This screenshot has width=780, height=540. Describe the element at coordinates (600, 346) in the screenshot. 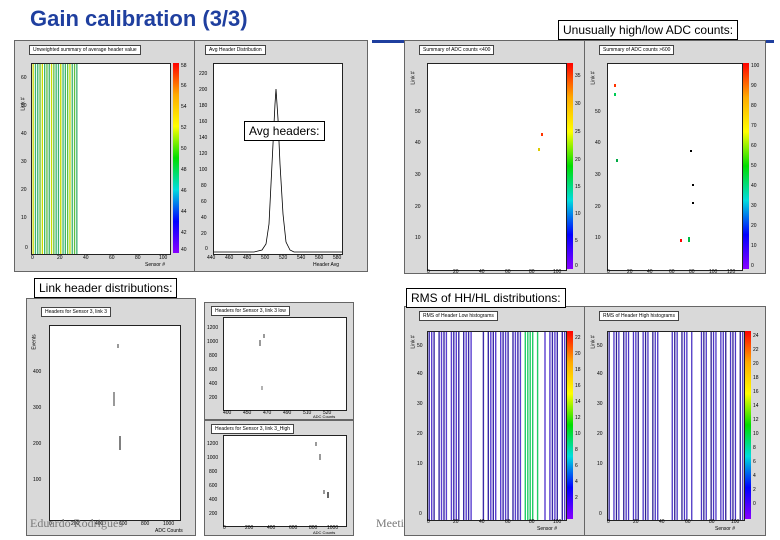

I see `y-tick: 50` at that location.